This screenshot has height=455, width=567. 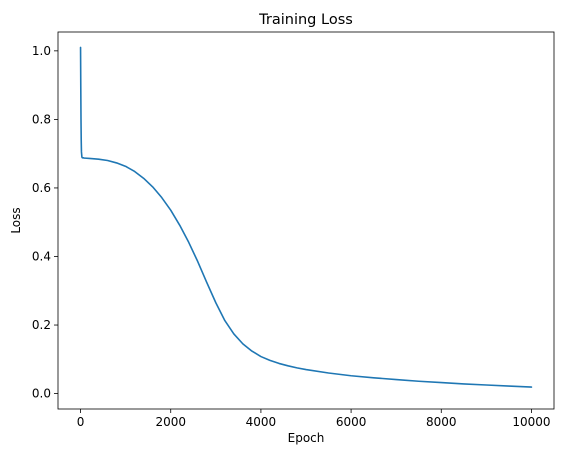 What do you see at coordinates (81, 422) in the screenshot?
I see `x-tick-label: 0` at bounding box center [81, 422].